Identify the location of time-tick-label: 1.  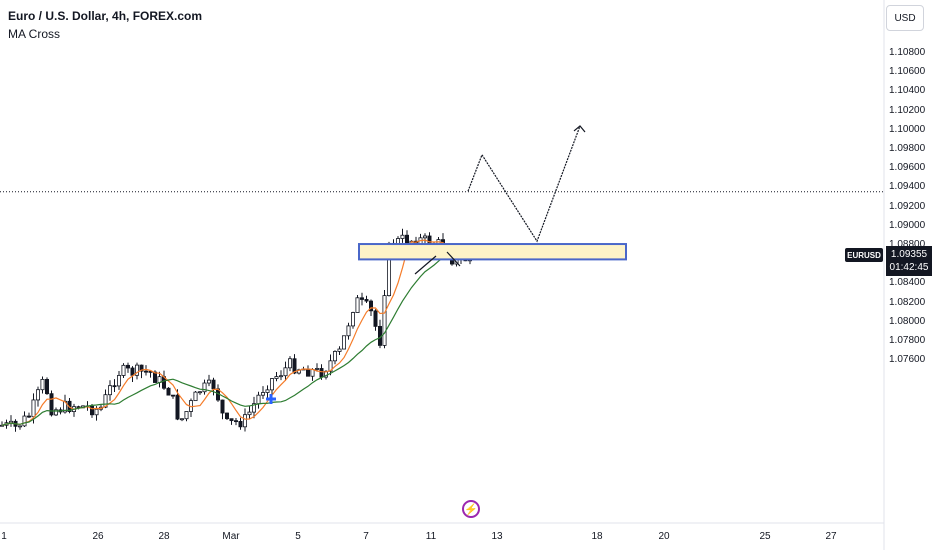
(4, 536).